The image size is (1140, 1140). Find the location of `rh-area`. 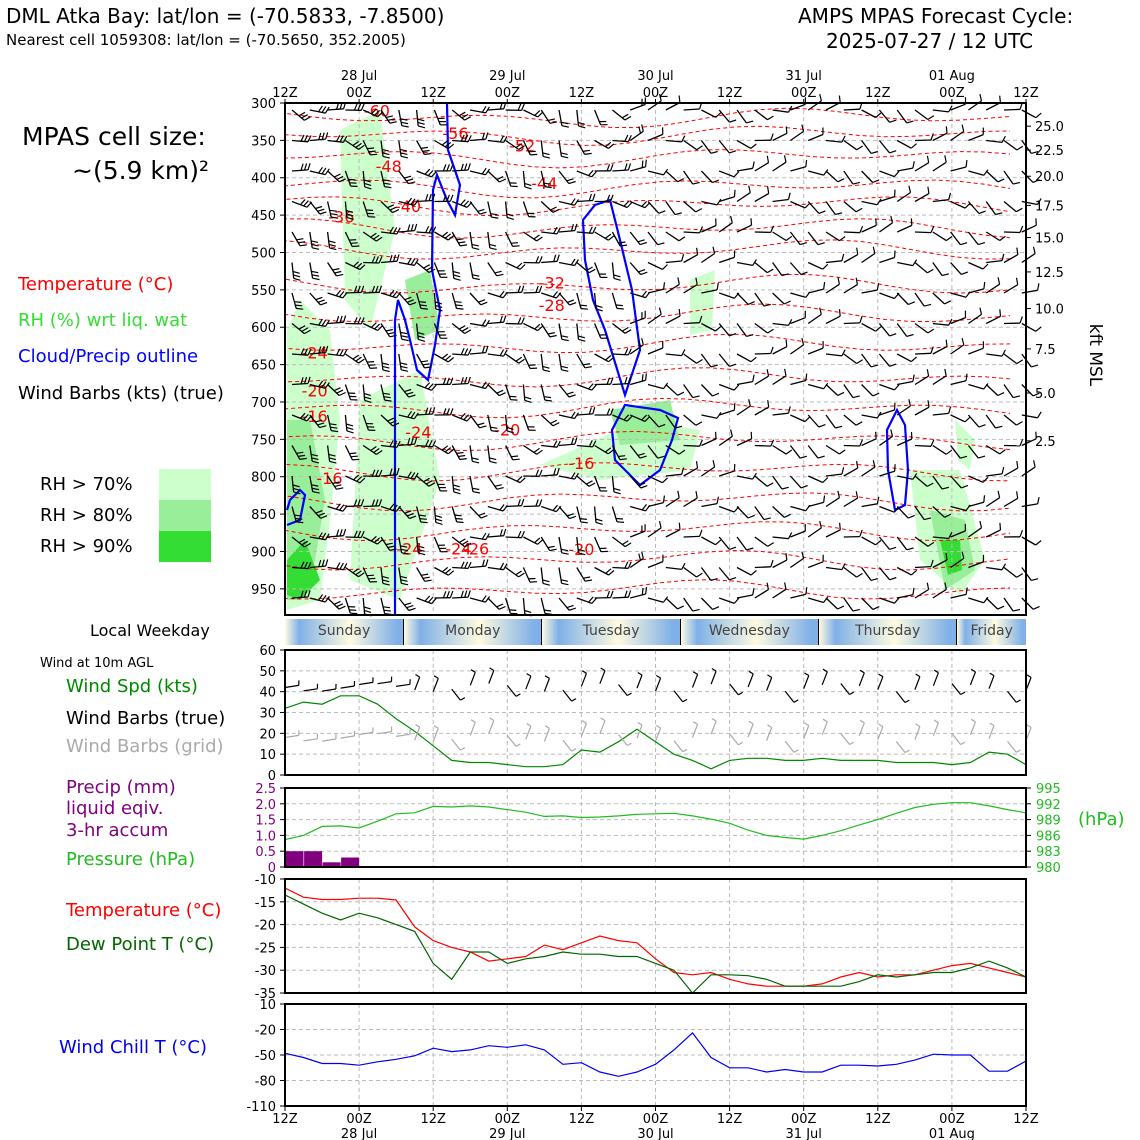

rh-area is located at coordinates (306, 510).